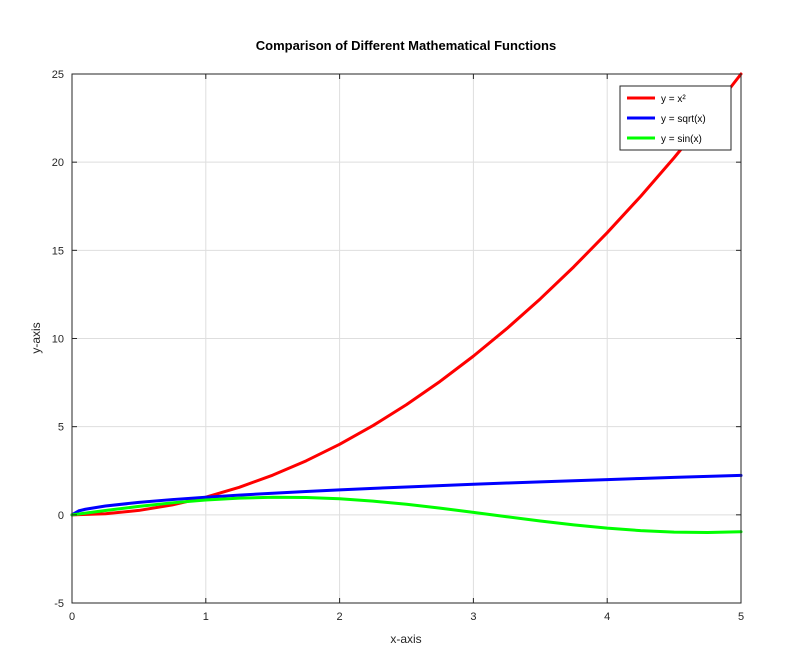 The width and height of the screenshot is (797, 662). What do you see at coordinates (683, 119) in the screenshot?
I see `legend-label: y = sqrt(x)` at bounding box center [683, 119].